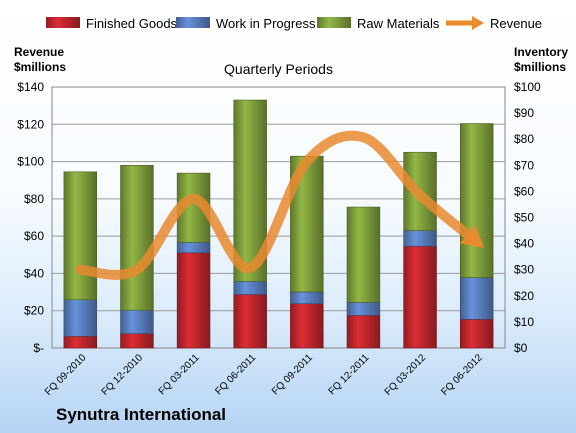 The width and height of the screenshot is (576, 433). I want to click on y-tick-right: $80, so click(524, 139).